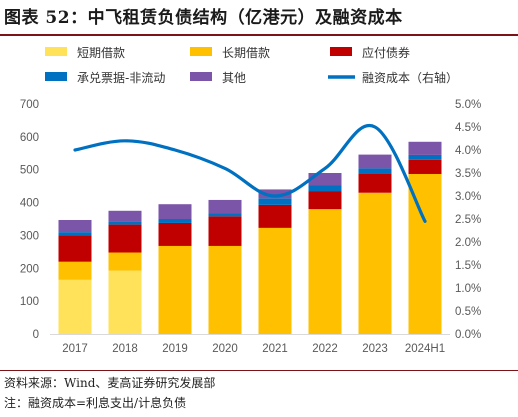 The image size is (518, 417). Describe the element at coordinates (468, 220) in the screenshot. I see `y2-tick-label: 2.5%` at that location.